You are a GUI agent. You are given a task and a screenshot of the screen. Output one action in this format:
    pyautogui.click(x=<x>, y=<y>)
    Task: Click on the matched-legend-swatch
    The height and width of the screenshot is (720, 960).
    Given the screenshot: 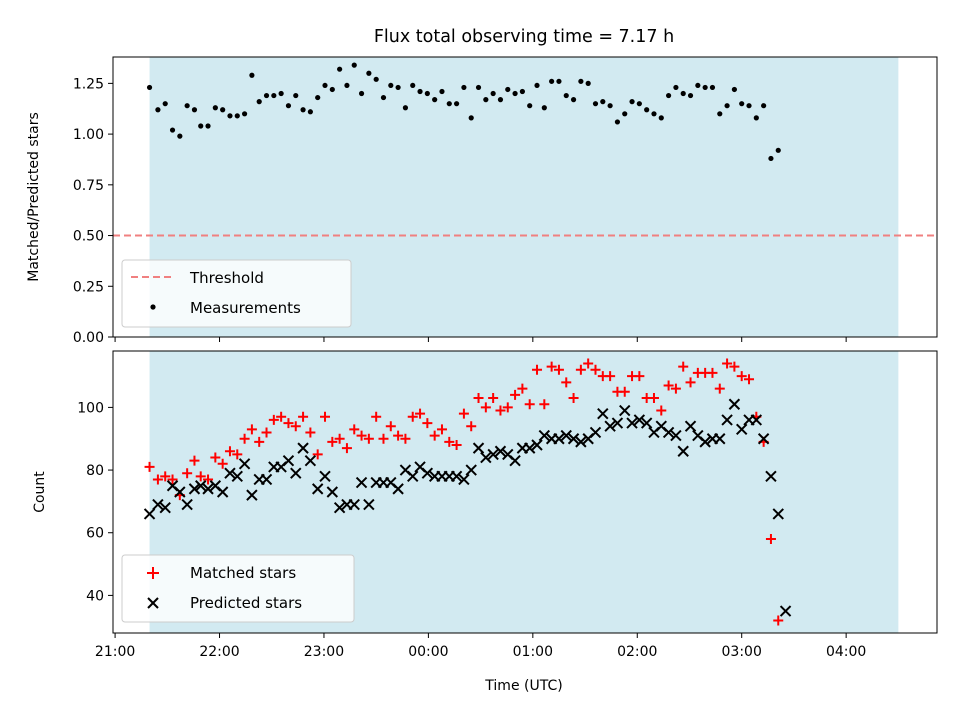 What is the action you would take?
    pyautogui.click(x=153, y=573)
    